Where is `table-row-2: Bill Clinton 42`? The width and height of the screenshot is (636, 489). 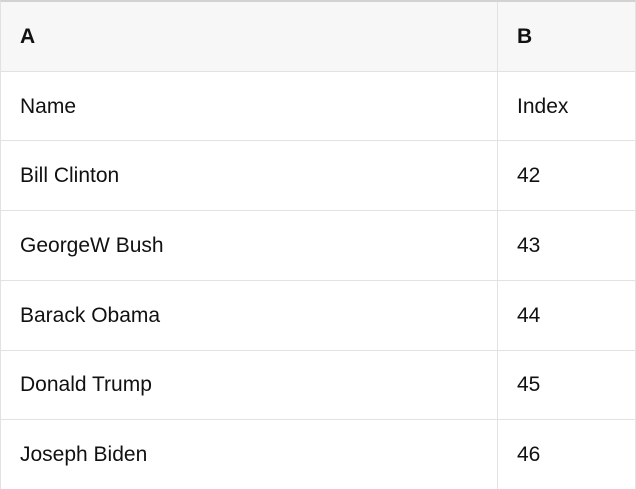 table-row-2: Bill Clinton 42 is located at coordinates (318, 176).